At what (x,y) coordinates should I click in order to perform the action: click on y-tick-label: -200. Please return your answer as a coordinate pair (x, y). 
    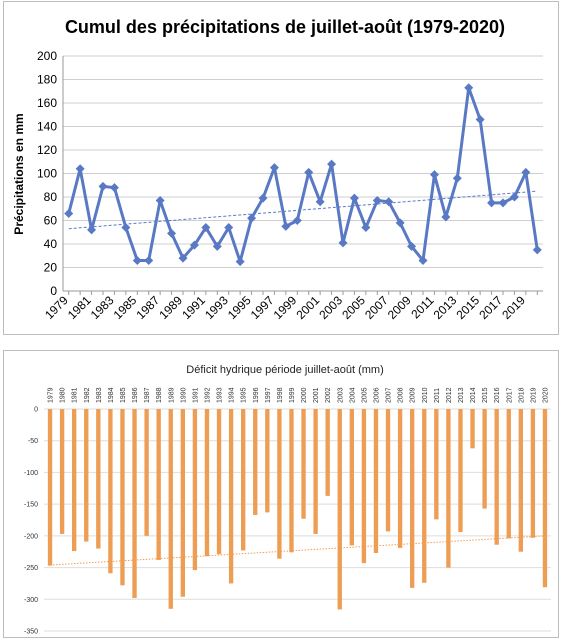
    Looking at the image, I should click on (31, 536).